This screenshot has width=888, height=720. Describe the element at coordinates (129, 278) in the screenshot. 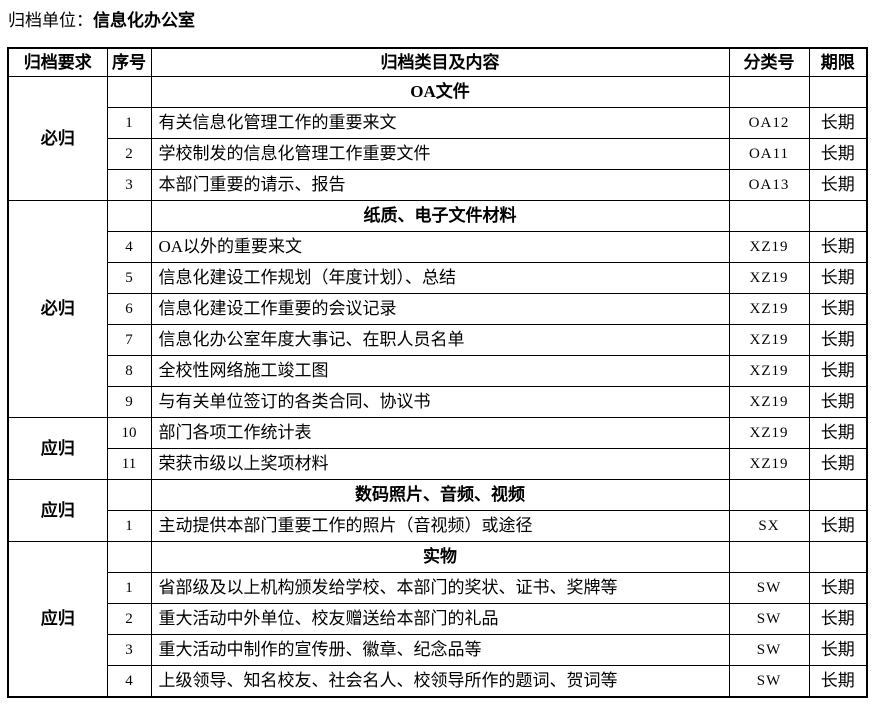

I see `index-cell: 5` at that location.